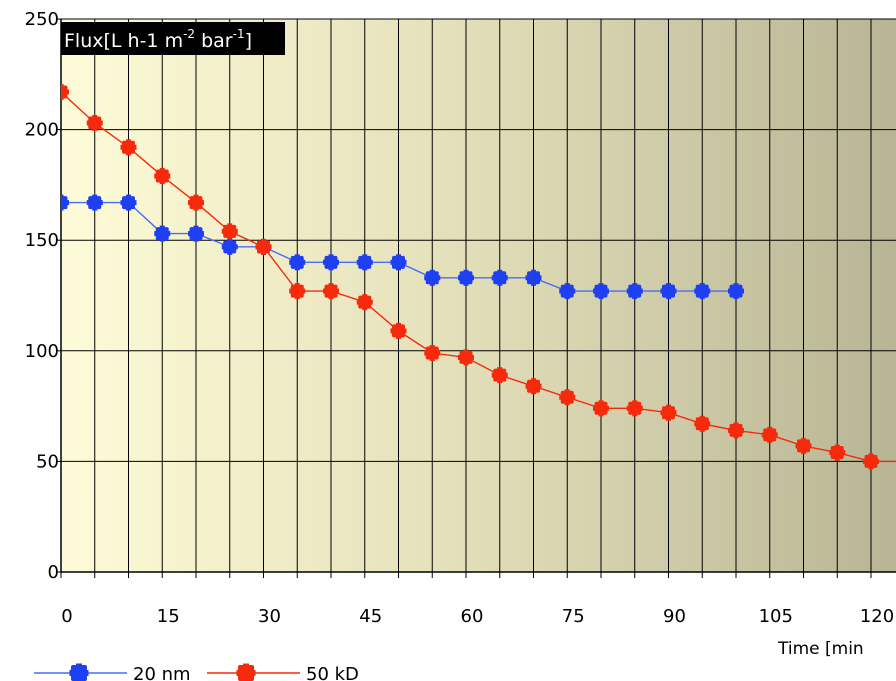  I want to click on legend-label-20nm: 20 nm, so click(162, 672).